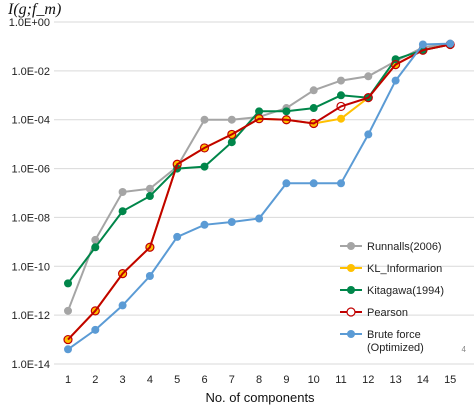 This screenshot has height=407, width=474. What do you see at coordinates (30, 170) in the screenshot?
I see `y-tick-label: 1.0E-06` at bounding box center [30, 170].